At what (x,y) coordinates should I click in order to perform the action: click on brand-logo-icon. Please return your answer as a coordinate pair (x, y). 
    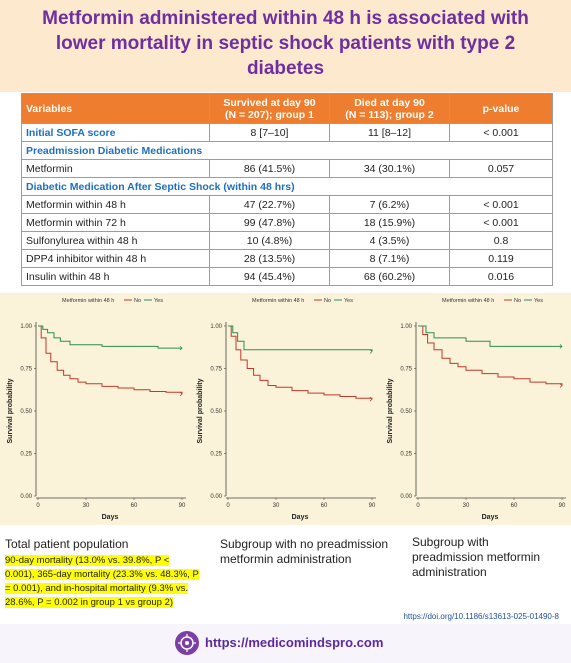
    Looking at the image, I should click on (187, 643).